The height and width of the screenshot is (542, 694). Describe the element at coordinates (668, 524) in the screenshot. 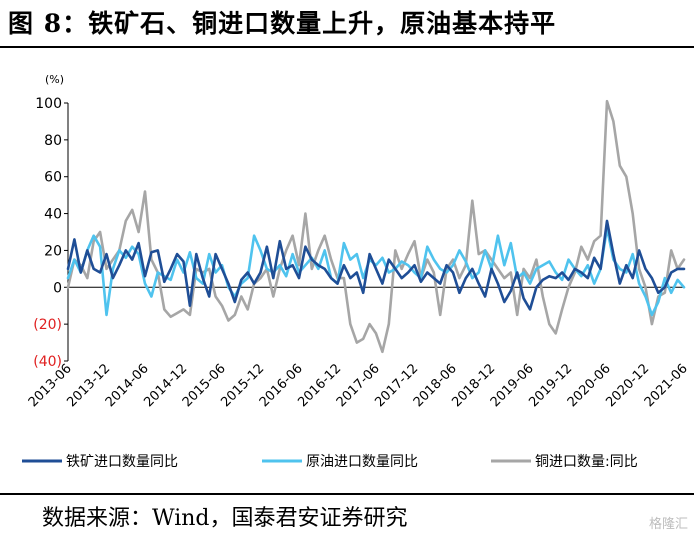

I see `watermark: 格隆汇` at that location.